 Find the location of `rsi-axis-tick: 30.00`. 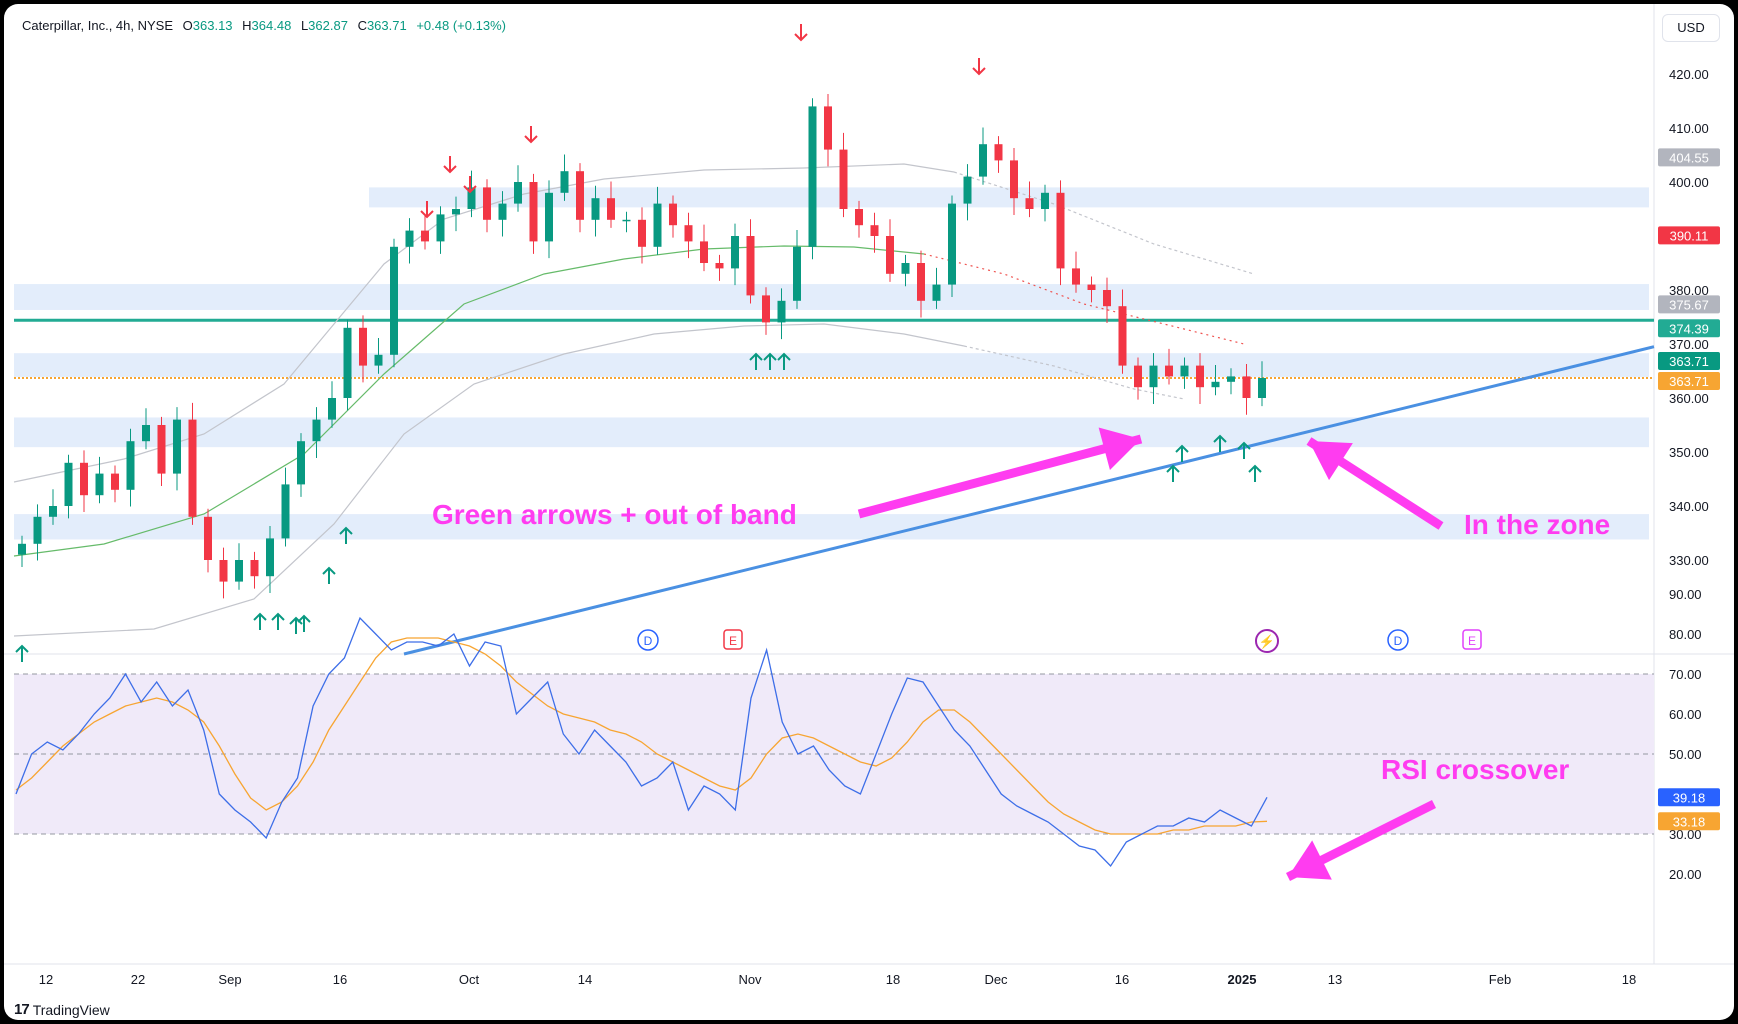

rsi-axis-tick: 30.00 is located at coordinates (1685, 834).